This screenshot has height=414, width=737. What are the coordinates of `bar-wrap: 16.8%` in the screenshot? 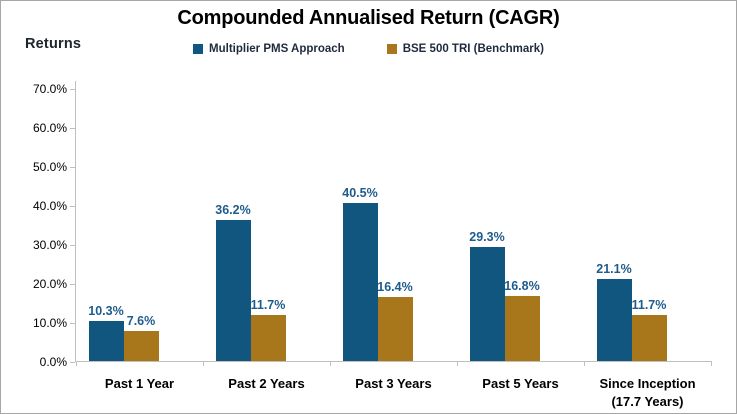 It's located at (522, 319).